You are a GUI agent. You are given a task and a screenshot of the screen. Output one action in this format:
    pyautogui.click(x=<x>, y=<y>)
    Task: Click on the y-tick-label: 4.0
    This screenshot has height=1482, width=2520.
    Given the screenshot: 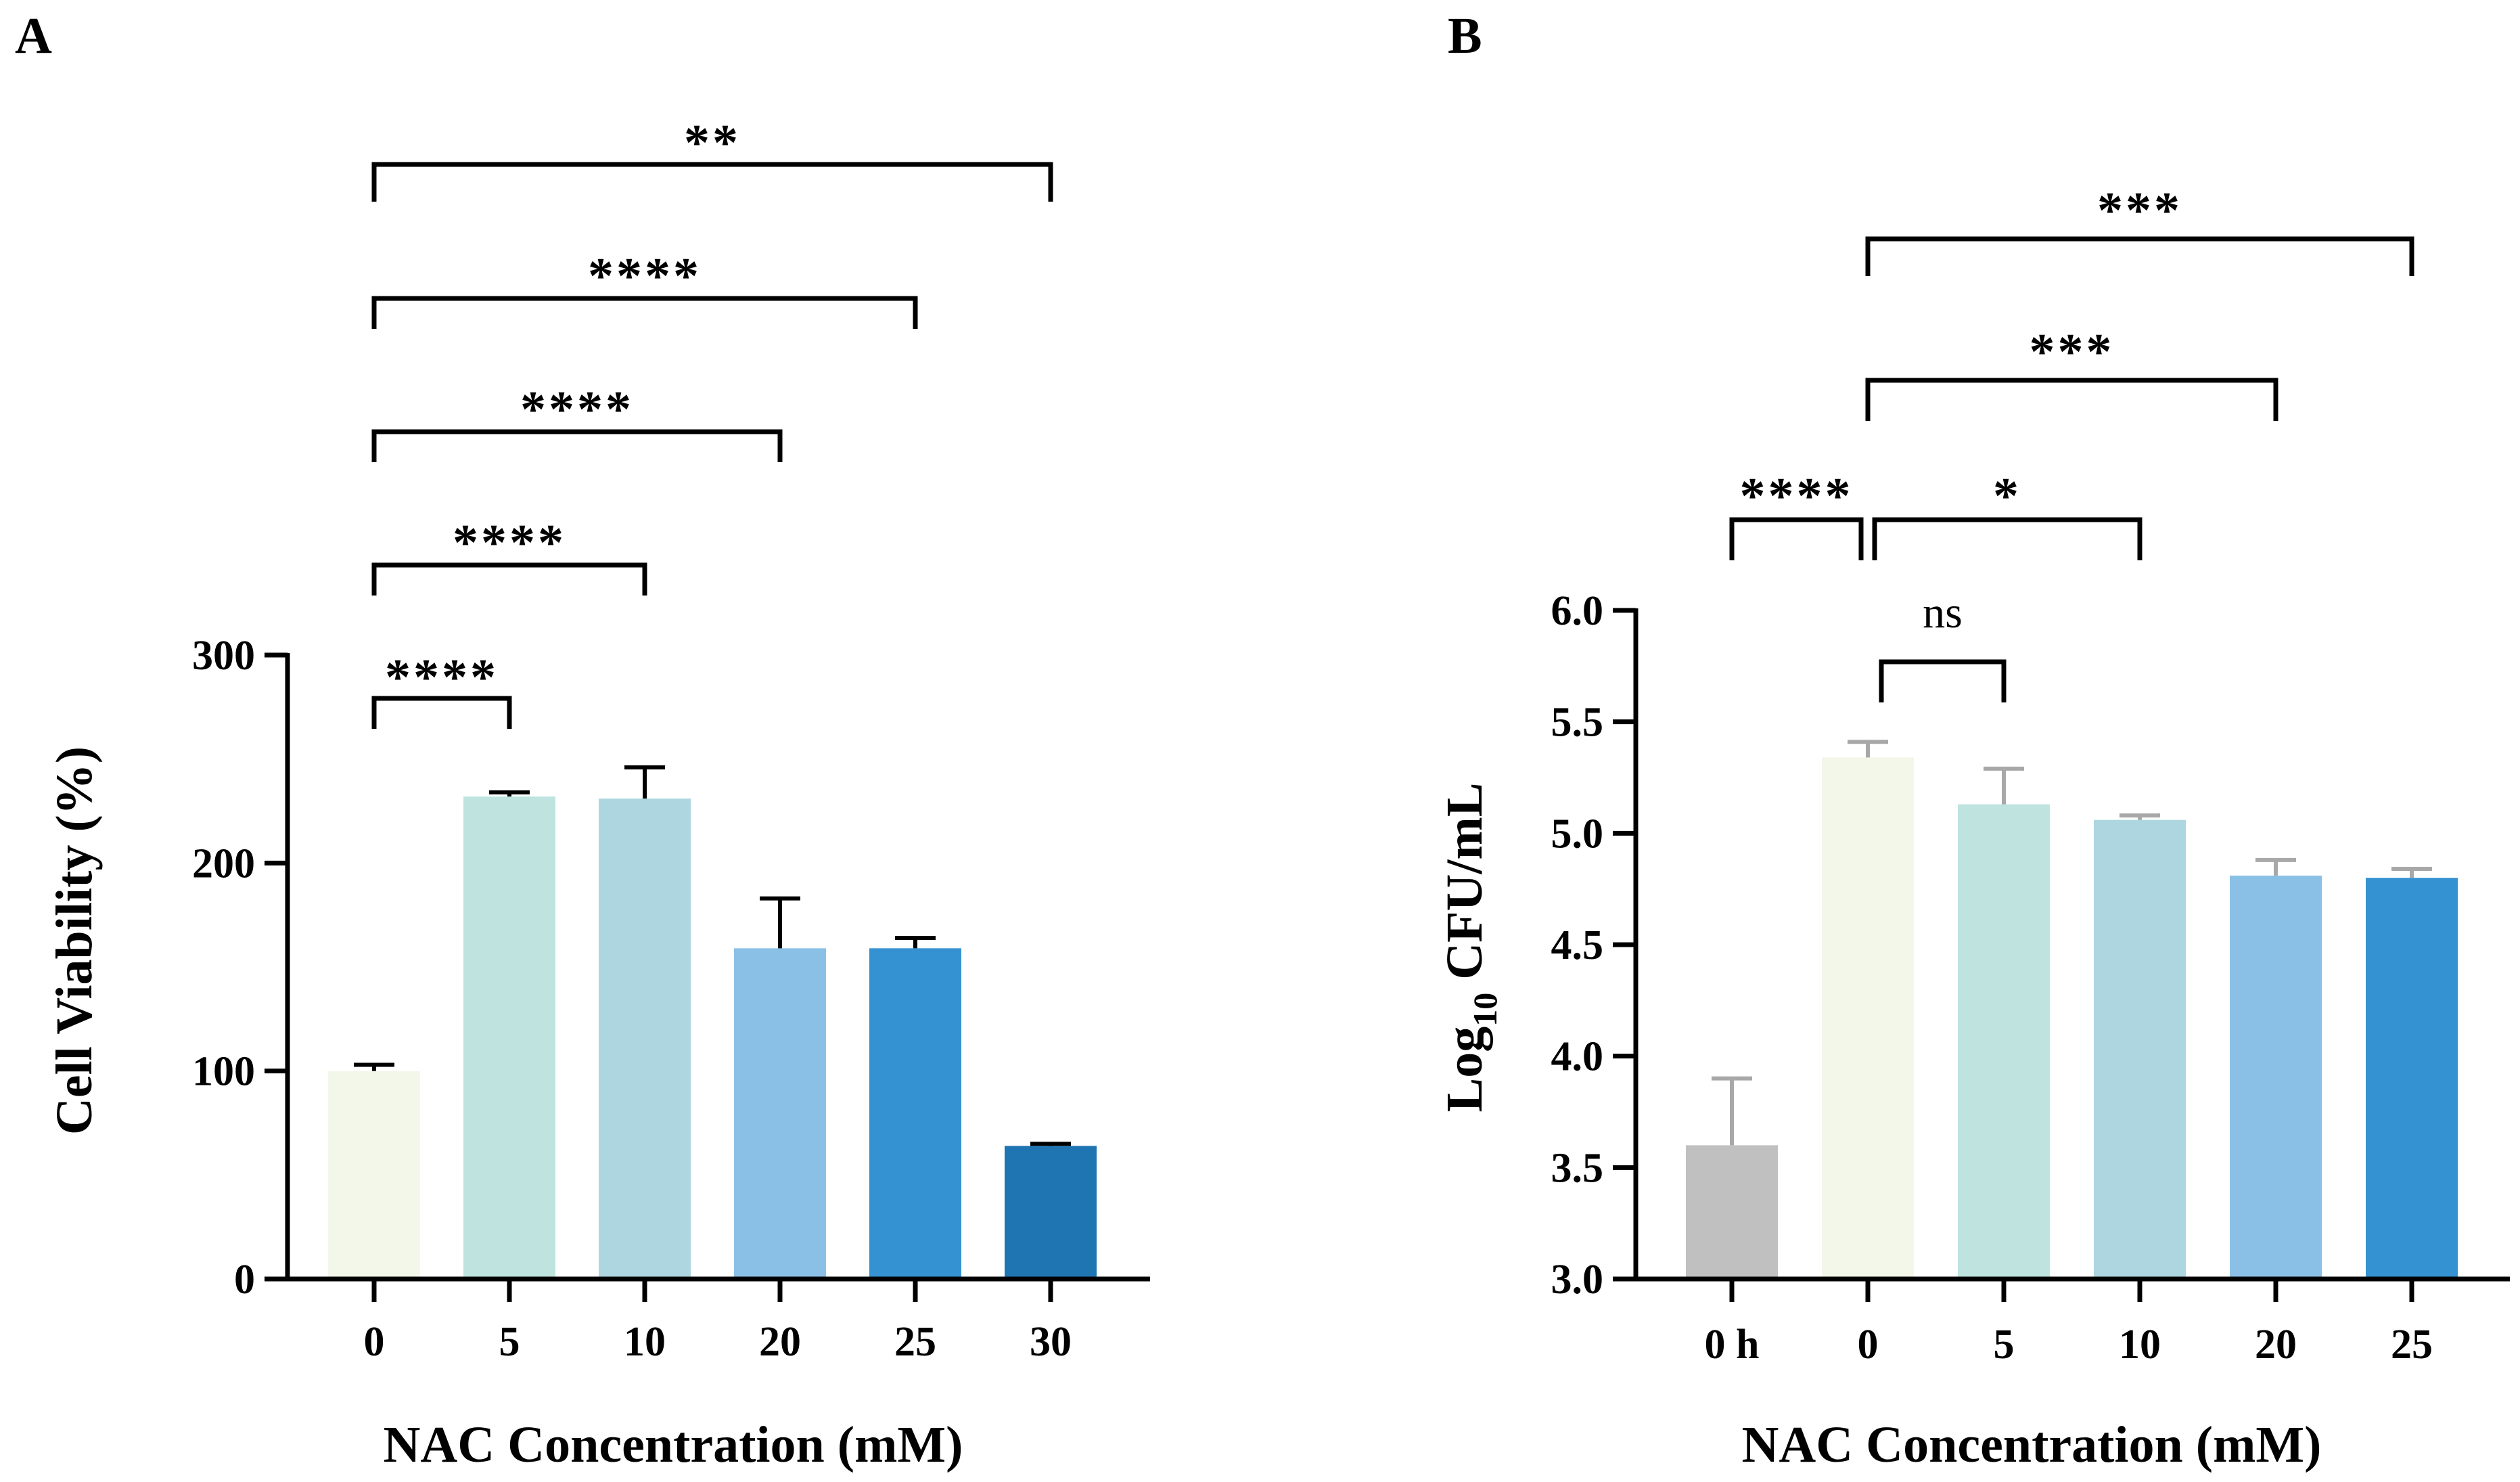 What is the action you would take?
    pyautogui.click(x=1578, y=1057)
    